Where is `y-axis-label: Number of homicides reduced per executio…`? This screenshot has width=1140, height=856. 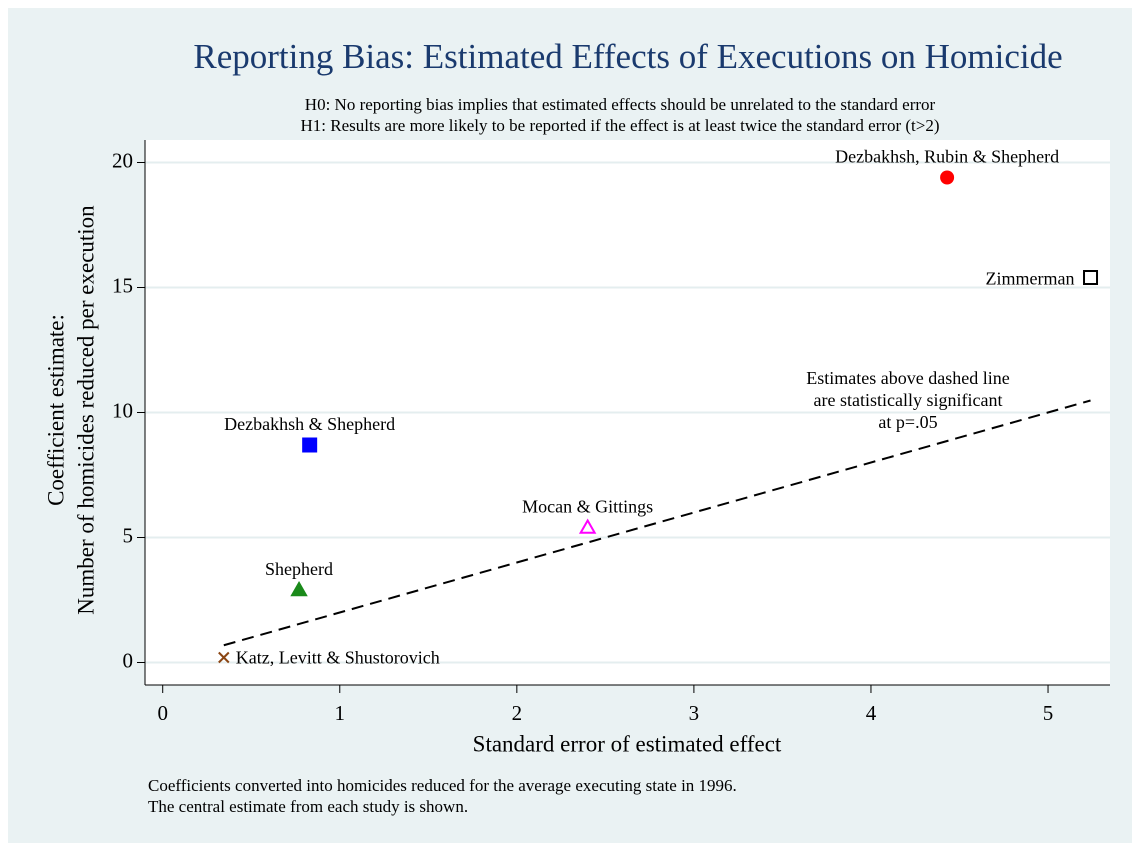 y-axis-label: Number of homicides reduced per executio… is located at coordinates (85, 410).